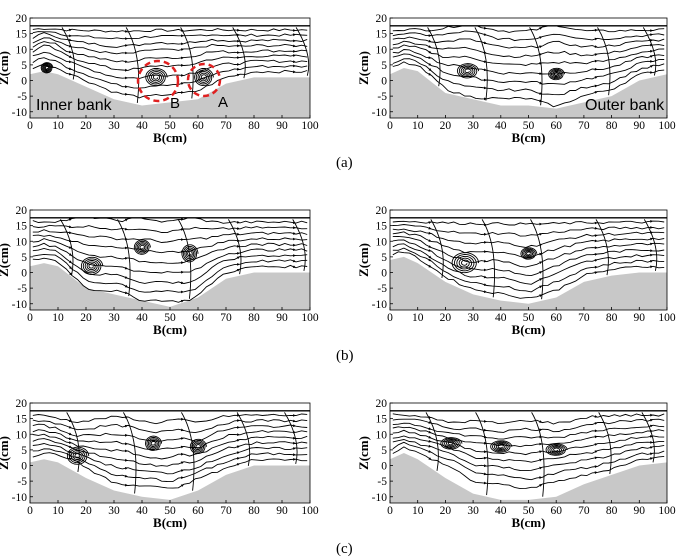 The image size is (685, 557). Describe the element at coordinates (640, 511) in the screenshot. I see `x-tick-label: 90` at that location.